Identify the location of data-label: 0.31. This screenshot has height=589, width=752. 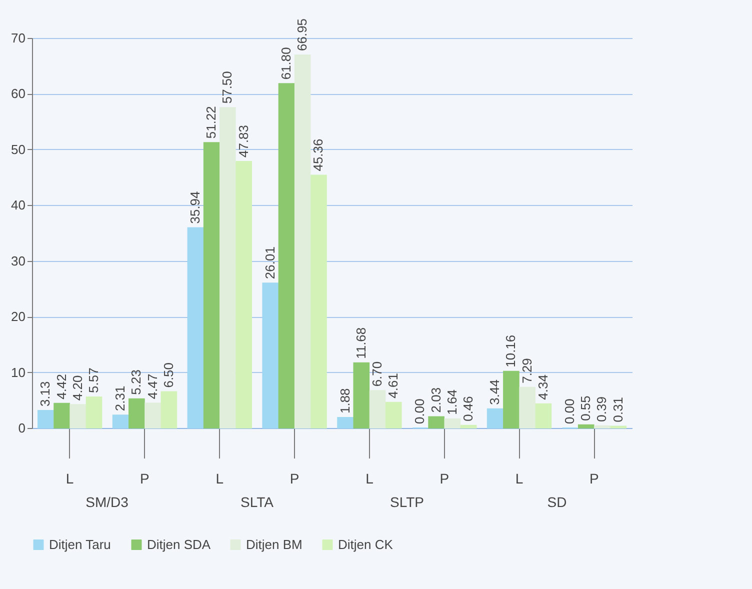
(618, 409).